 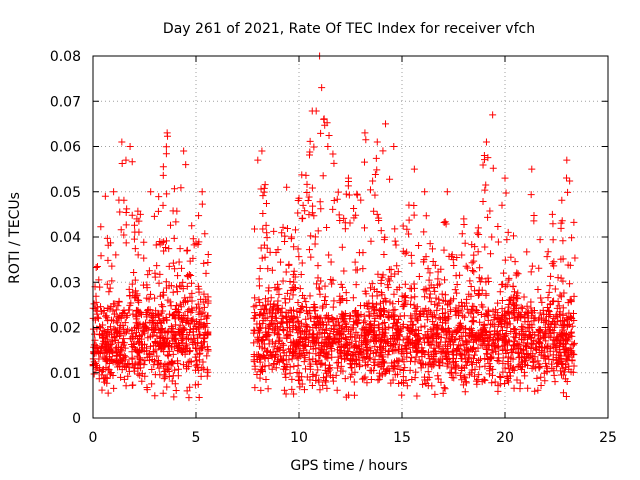 I want to click on y-axis-label: ROTI / TECUs, so click(x=15, y=238).